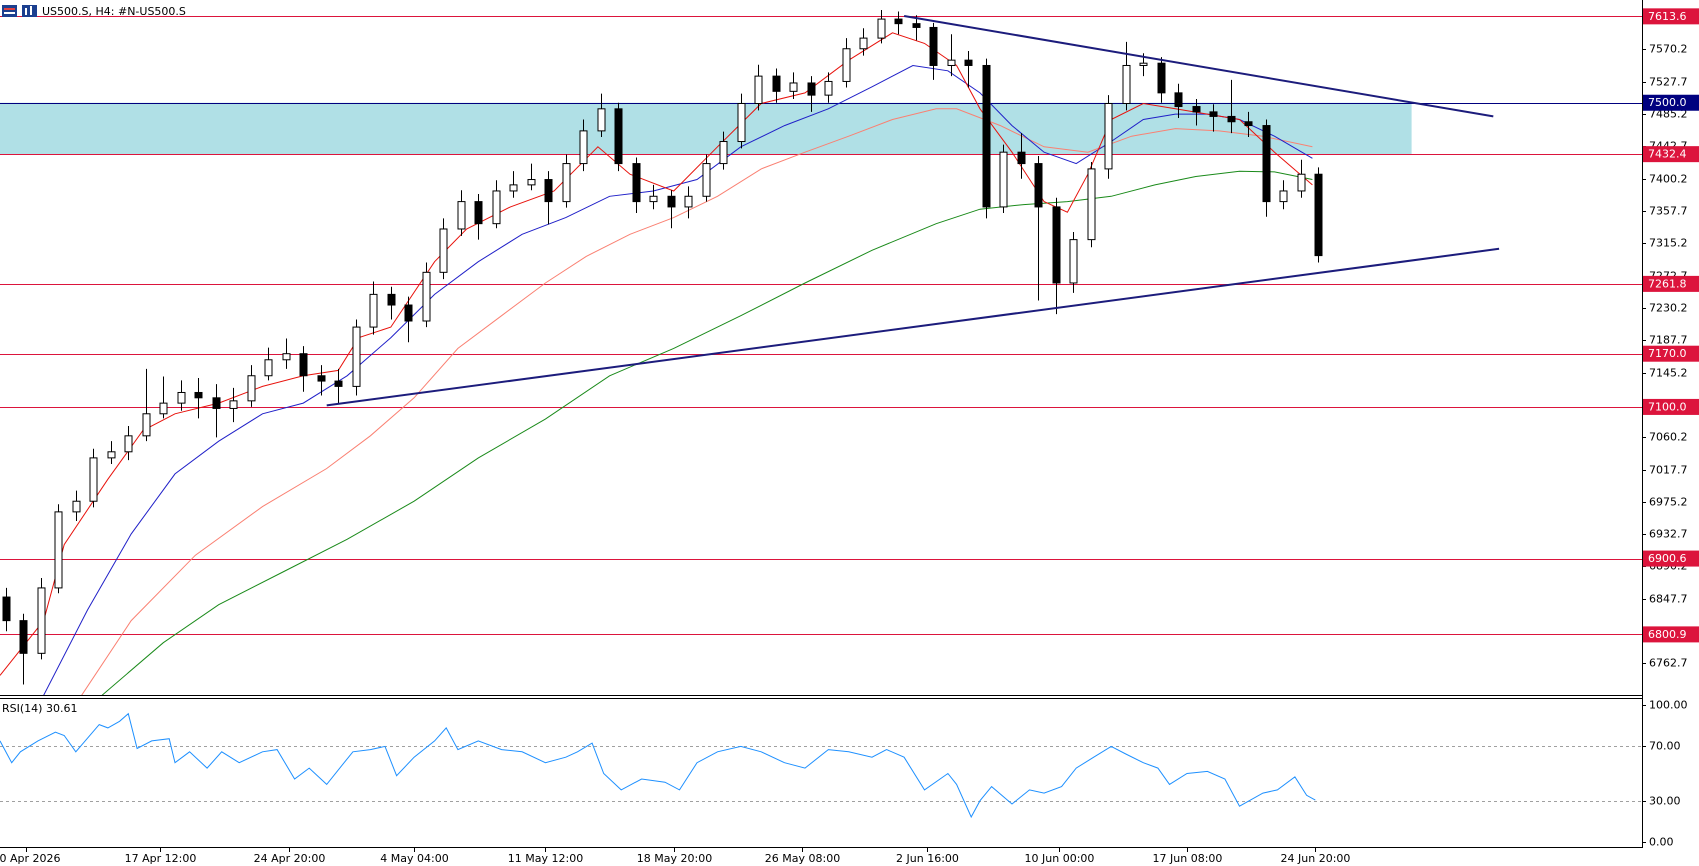  What do you see at coordinates (1668, 663) in the screenshot?
I see `y-tick-label: 6762.7` at bounding box center [1668, 663].